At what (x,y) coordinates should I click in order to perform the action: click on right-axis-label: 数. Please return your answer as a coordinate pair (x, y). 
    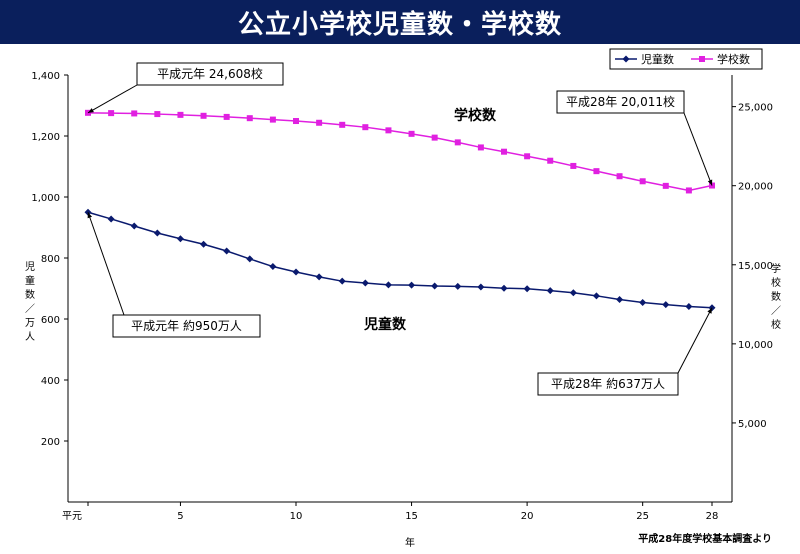
    Looking at the image, I should click on (776, 296).